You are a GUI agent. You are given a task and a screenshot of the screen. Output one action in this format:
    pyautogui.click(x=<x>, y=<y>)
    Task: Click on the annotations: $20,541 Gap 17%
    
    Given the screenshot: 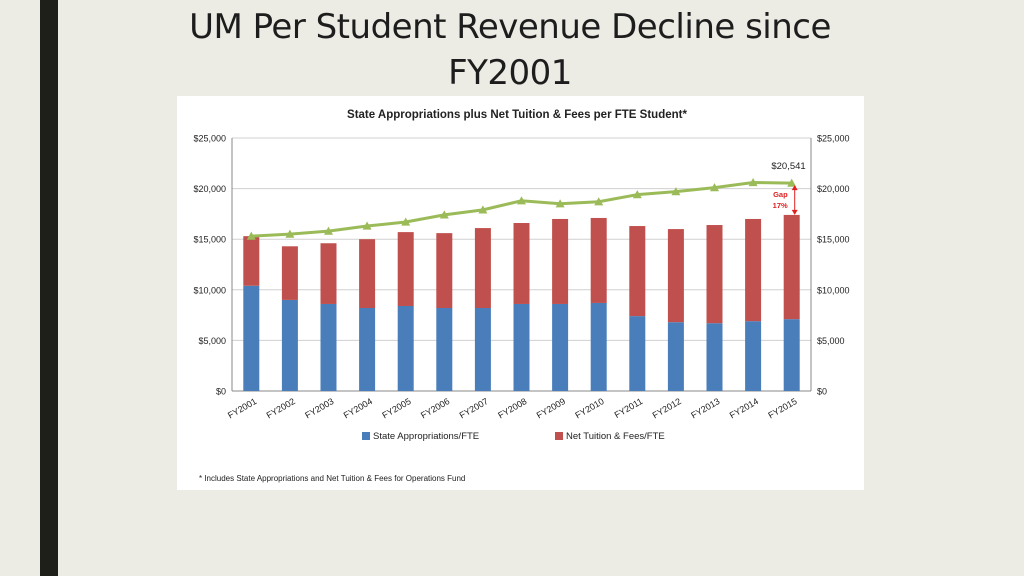 What is the action you would take?
    pyautogui.click(x=788, y=188)
    